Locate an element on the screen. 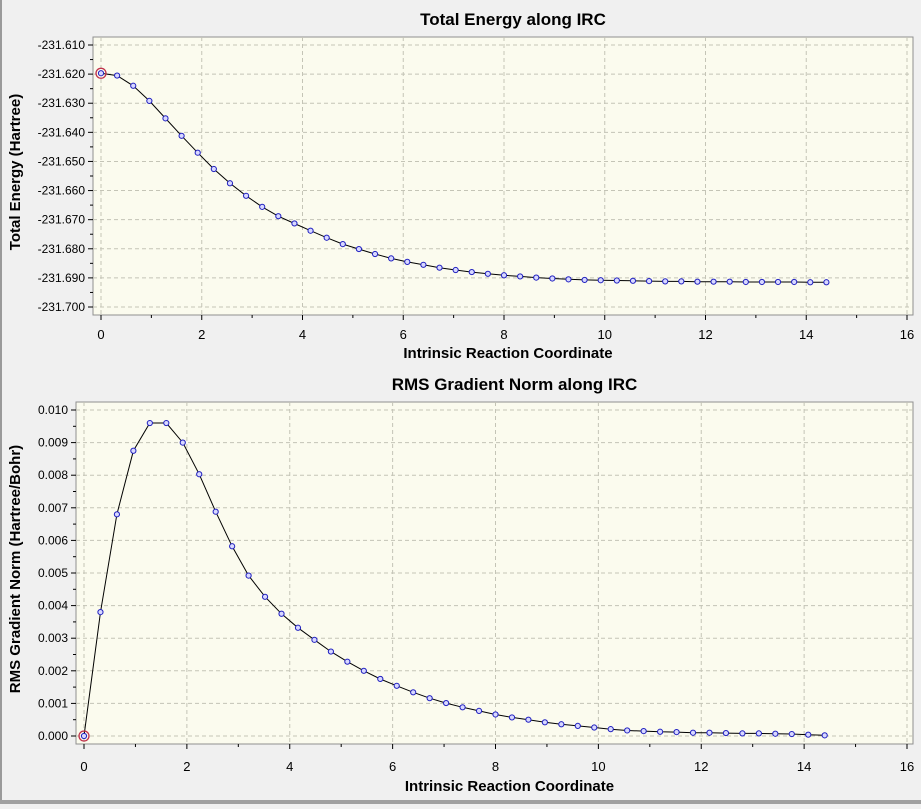 The height and width of the screenshot is (809, 921). y-tick-label: 0.003 is located at coordinates (53, 638).